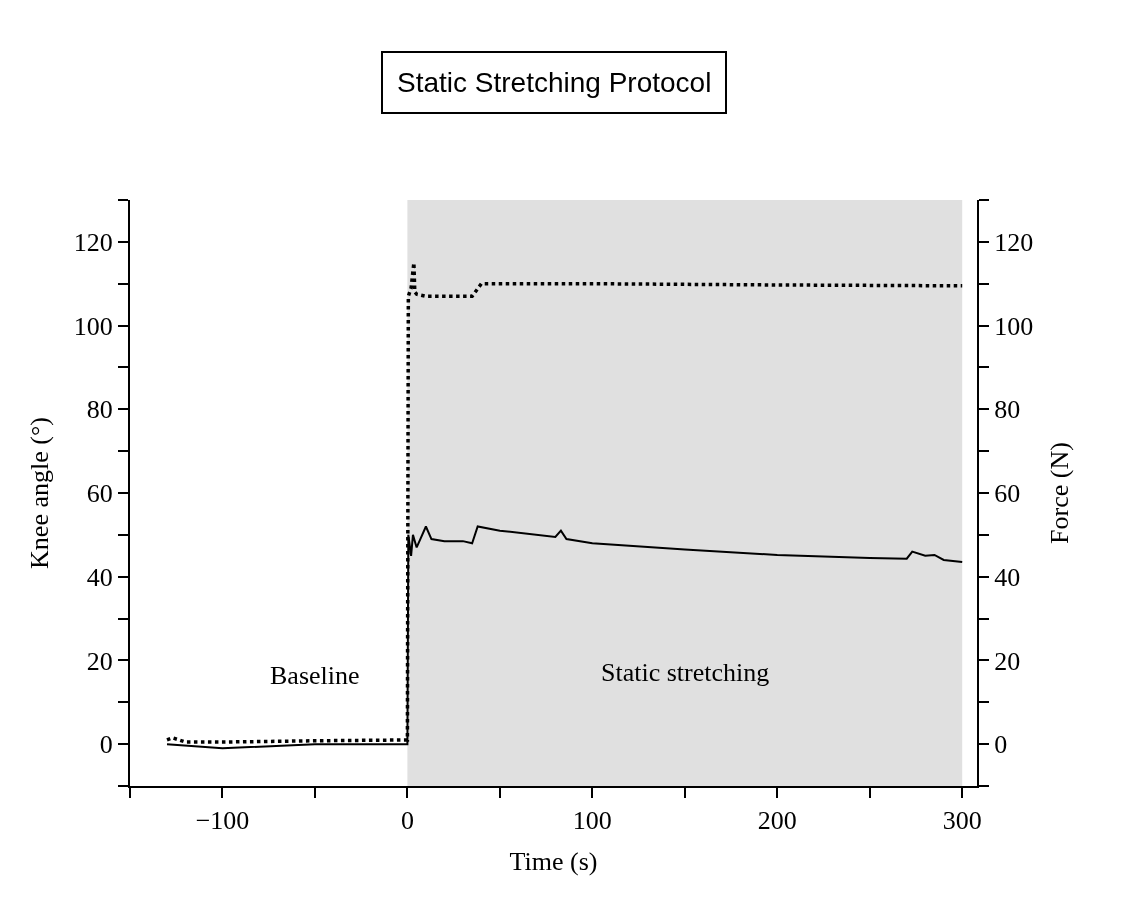  What do you see at coordinates (1007, 661) in the screenshot?
I see `y2-tick-label: 20` at bounding box center [1007, 661].